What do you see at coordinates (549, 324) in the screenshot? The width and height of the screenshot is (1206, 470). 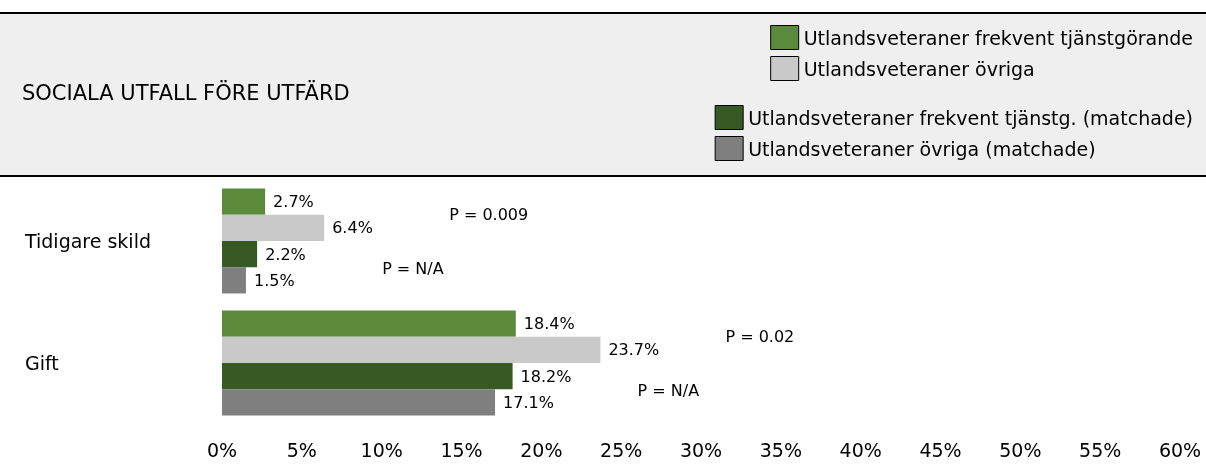 I see `data-label: 18.4%` at bounding box center [549, 324].